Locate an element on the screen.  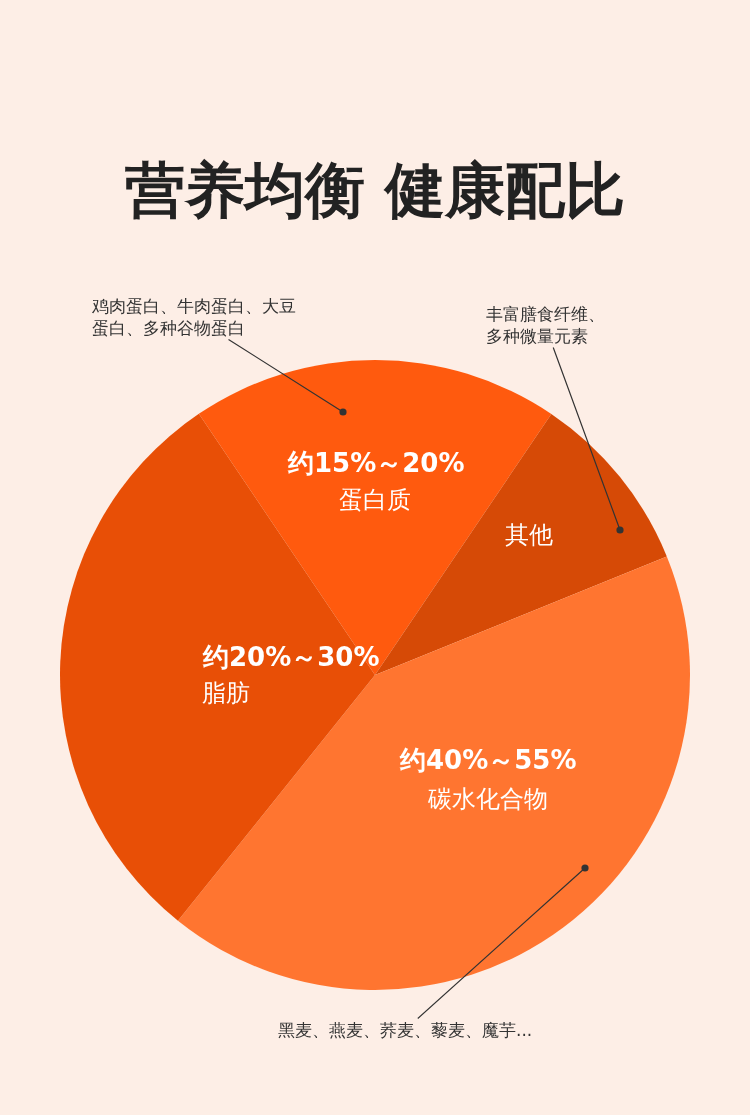
chart-title: 营养均衡 健康配比 is located at coordinates (375, 190).